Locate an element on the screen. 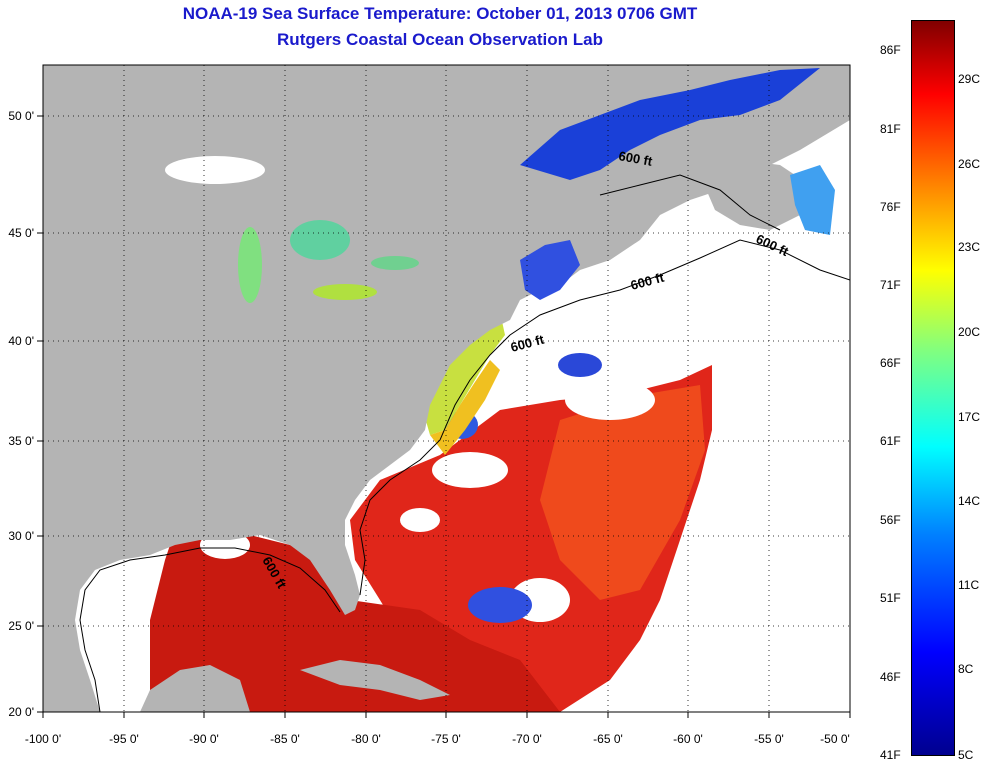  colorbar-celsius-label: 11C is located at coordinates (969, 585).